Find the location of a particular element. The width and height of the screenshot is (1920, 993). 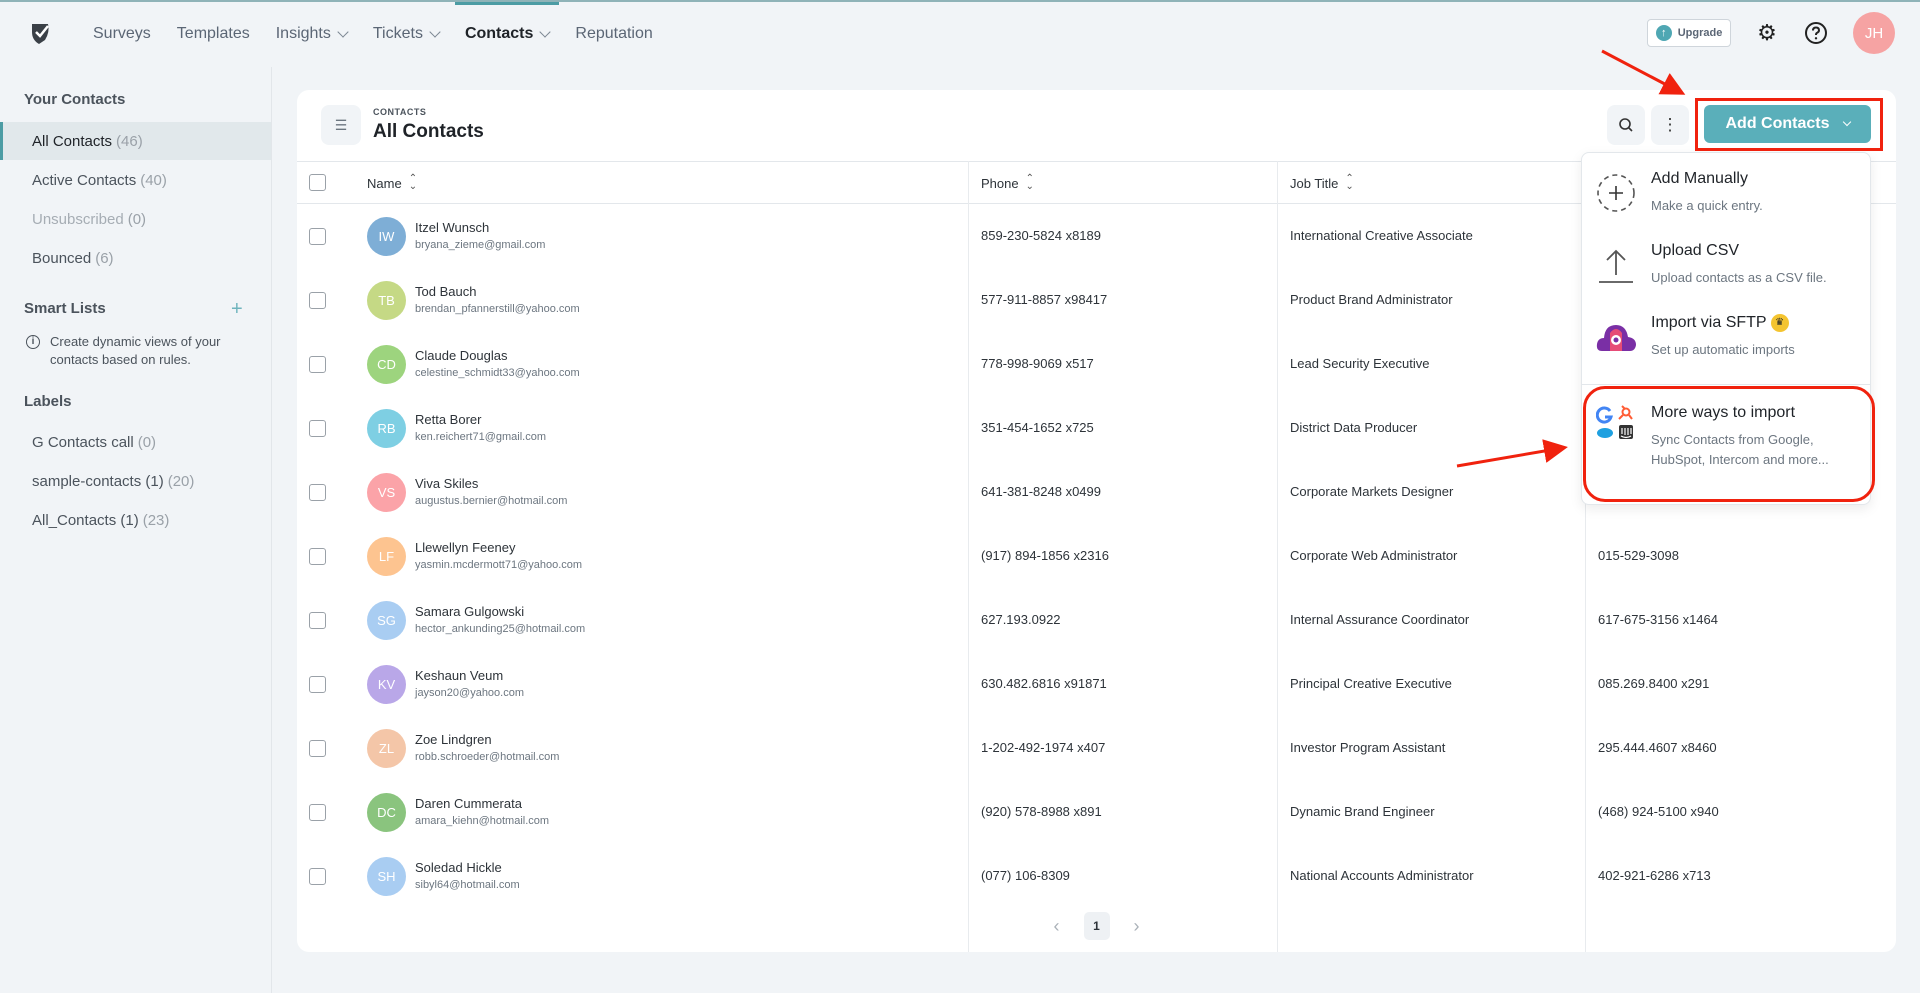

nav-insights: Insights is located at coordinates (312, 33).